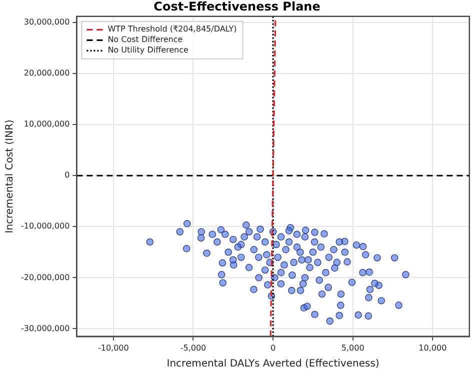 The image size is (474, 374). Describe the element at coordinates (273, 347) in the screenshot. I see `x-tick-label: 0` at that location.